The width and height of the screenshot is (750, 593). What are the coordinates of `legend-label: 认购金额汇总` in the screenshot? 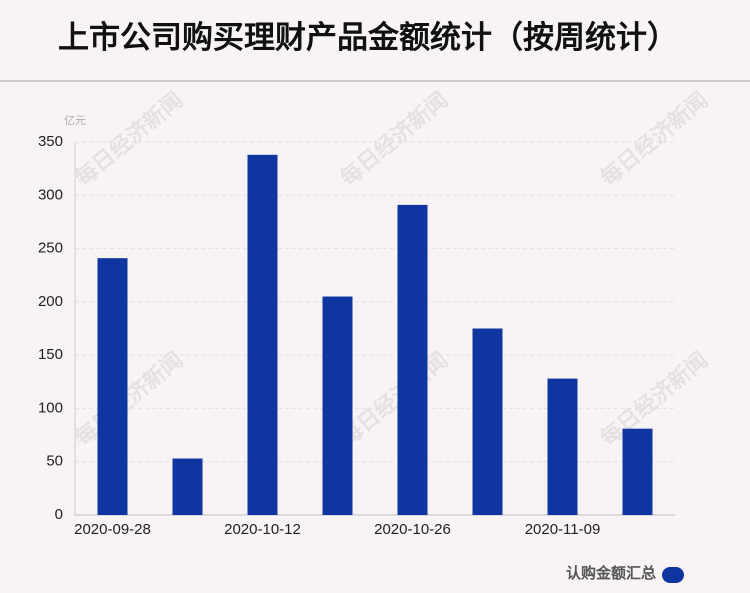 It's located at (611, 573).